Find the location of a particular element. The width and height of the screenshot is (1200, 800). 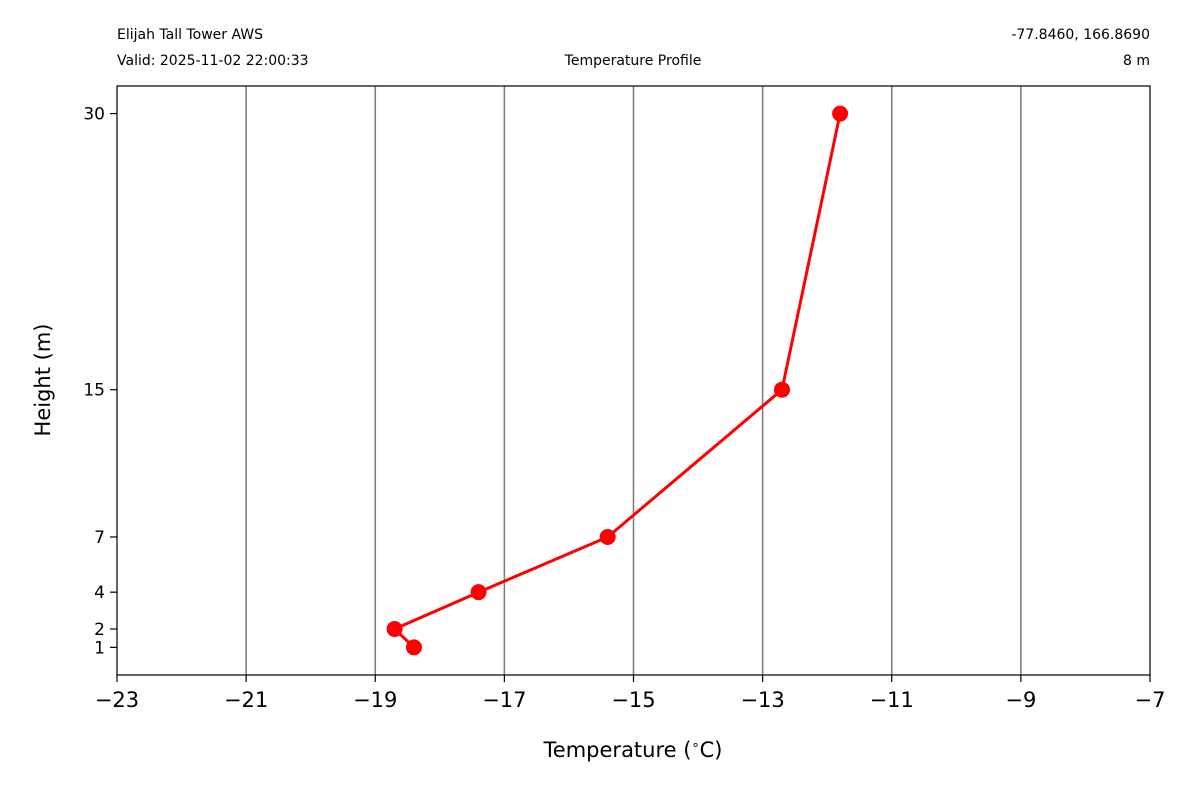

x-tick-label: −11 is located at coordinates (892, 700).